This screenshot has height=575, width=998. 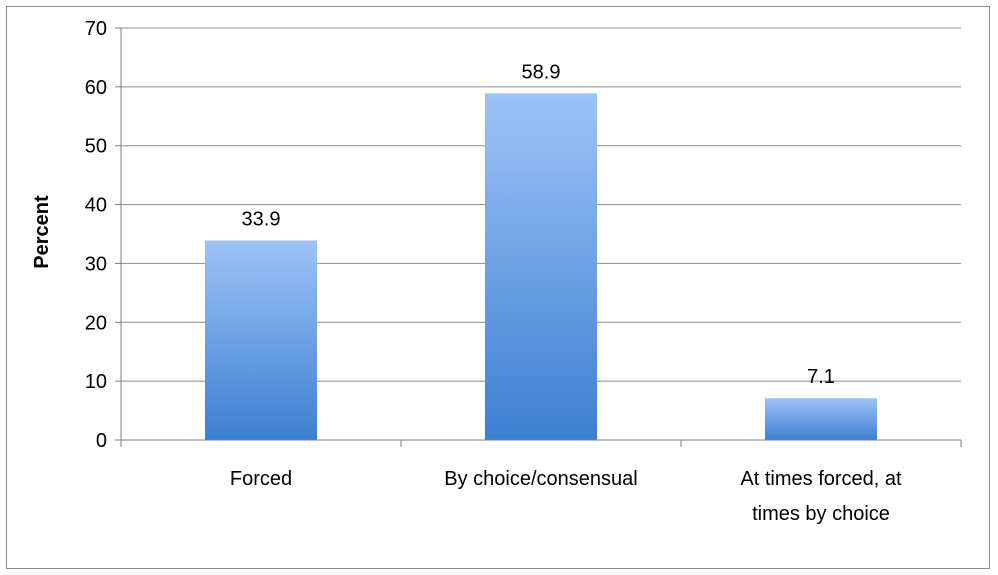 What do you see at coordinates (96, 206) in the screenshot?
I see `y-tick-label: 40` at bounding box center [96, 206].